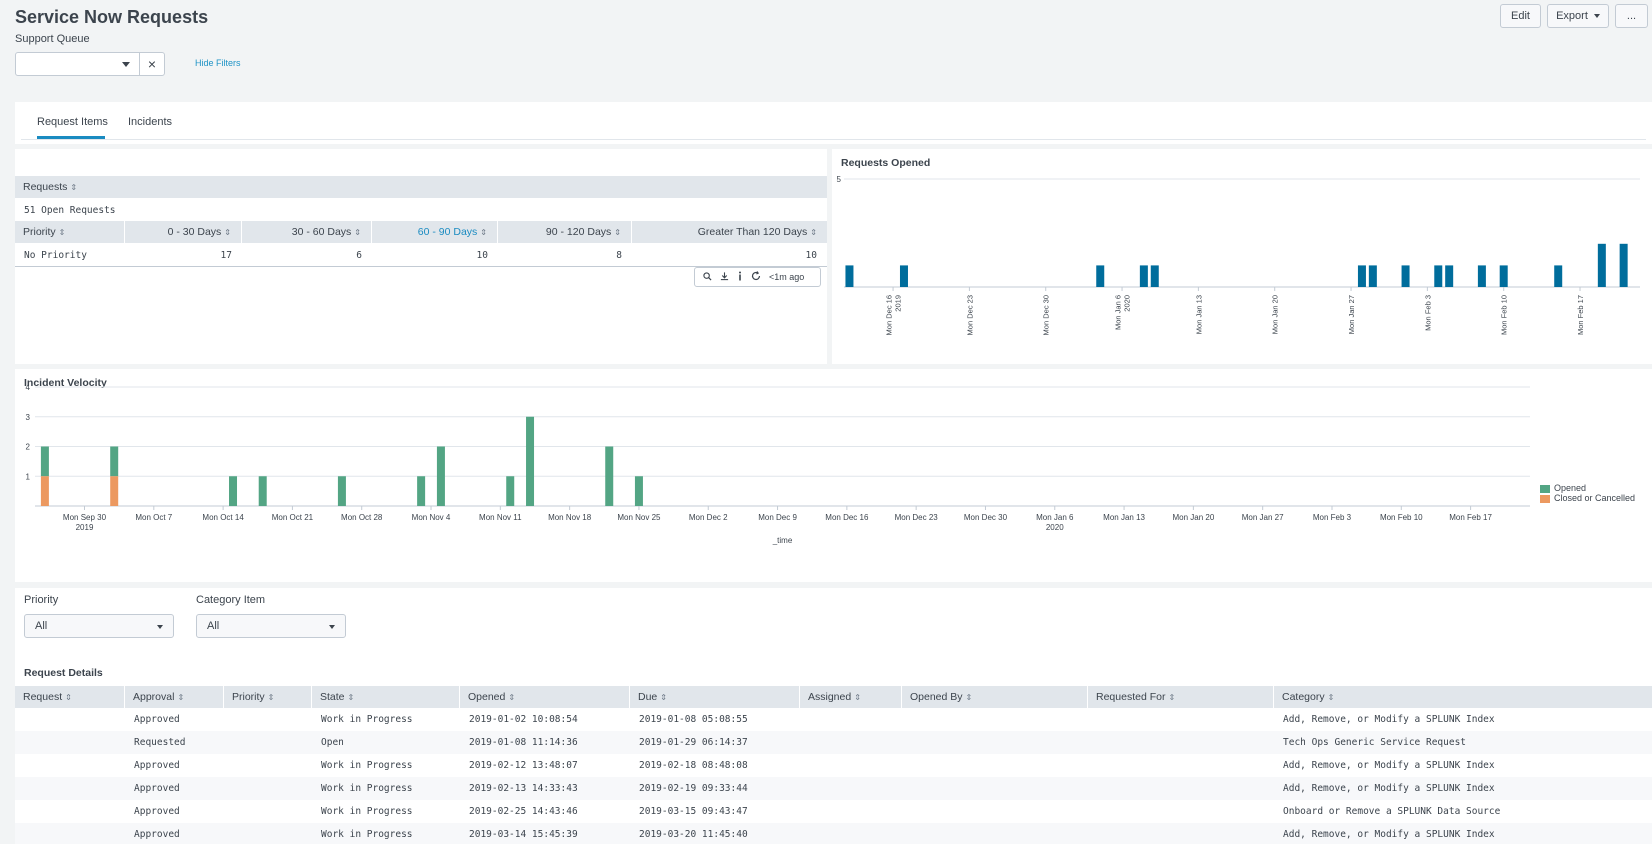 The width and height of the screenshot is (1652, 844). Describe the element at coordinates (99, 626) in the screenshot. I see `priority-filter-dropdown: All` at that location.